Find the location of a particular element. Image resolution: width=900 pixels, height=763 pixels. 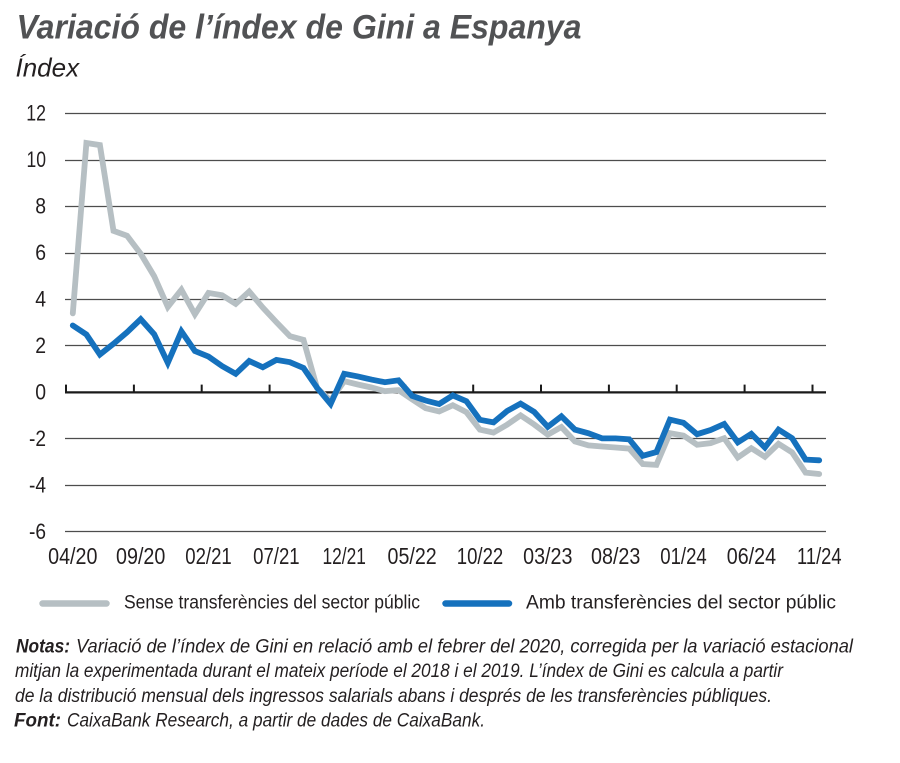

svg-text:Amb transferències del sector: Amb transferències del sector públic is located at coordinates (681, 603).